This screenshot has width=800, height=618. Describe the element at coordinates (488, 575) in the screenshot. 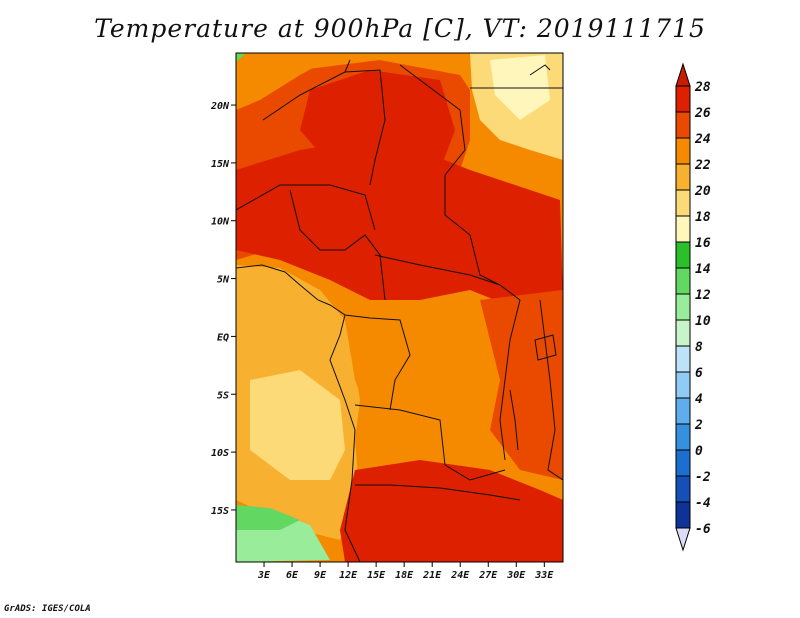

I see `x-tick-label: 27E` at that location.